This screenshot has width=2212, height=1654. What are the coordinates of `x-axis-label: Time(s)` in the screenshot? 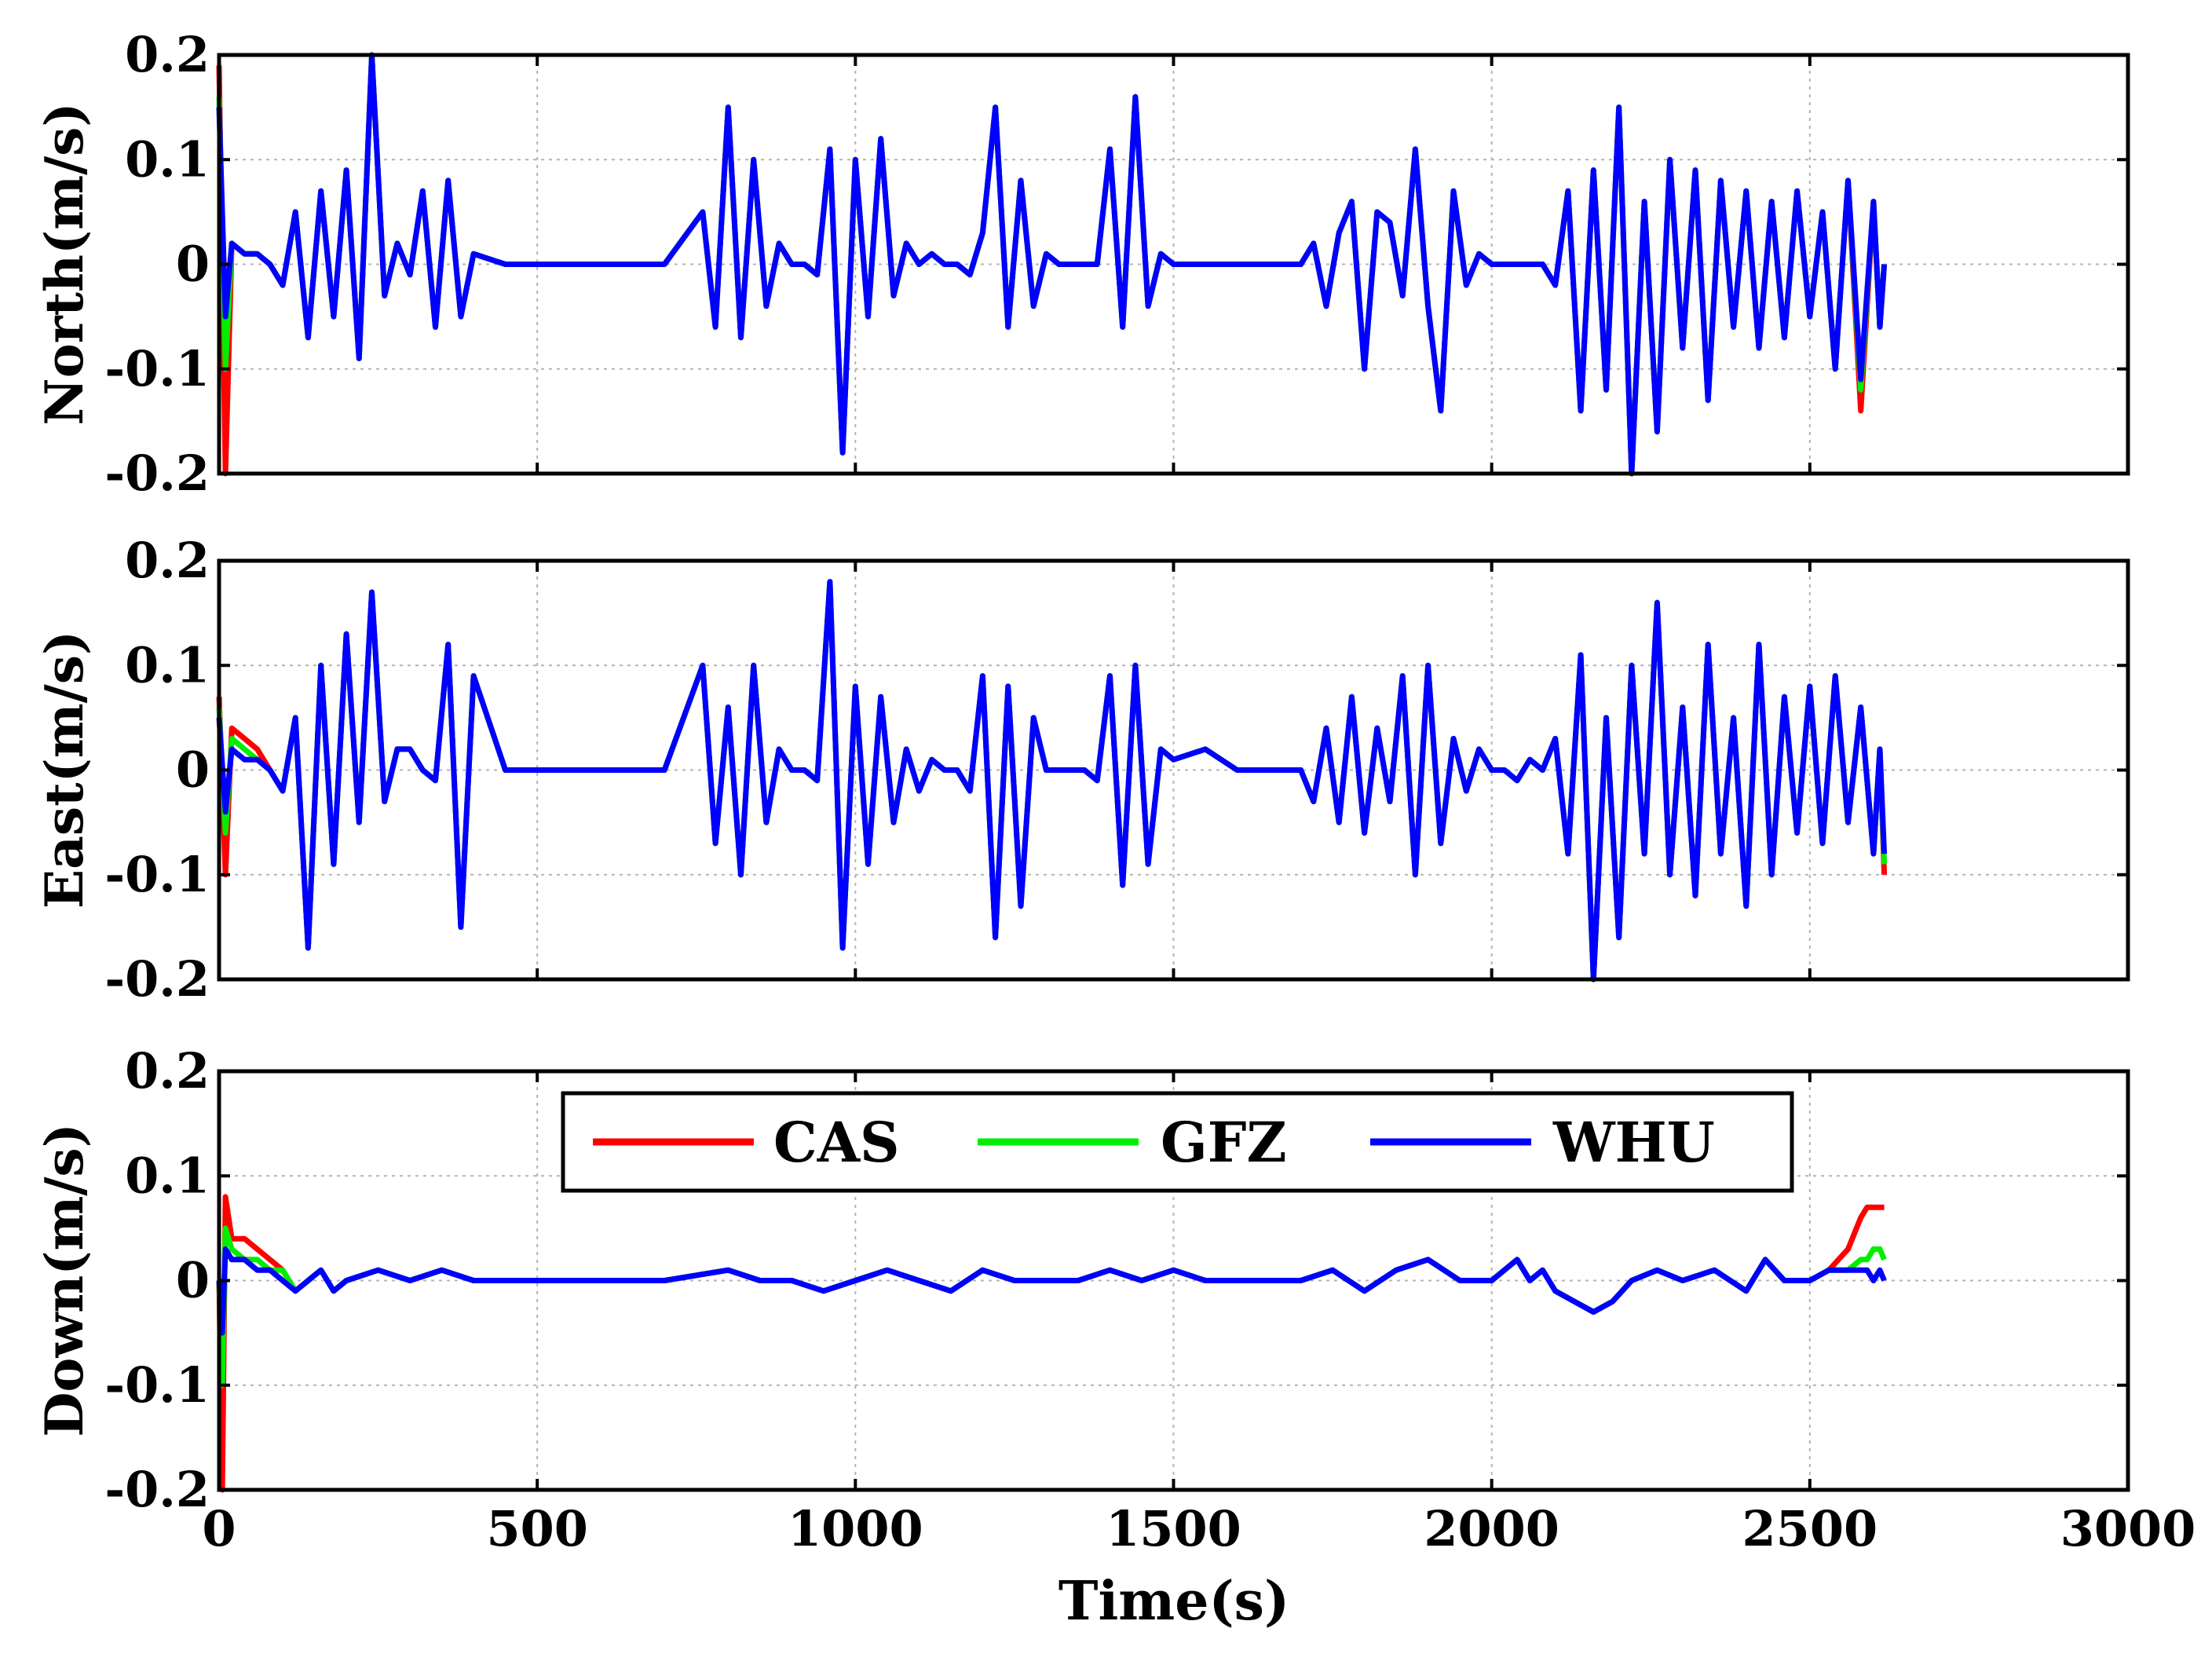 It's located at (1173, 1601).